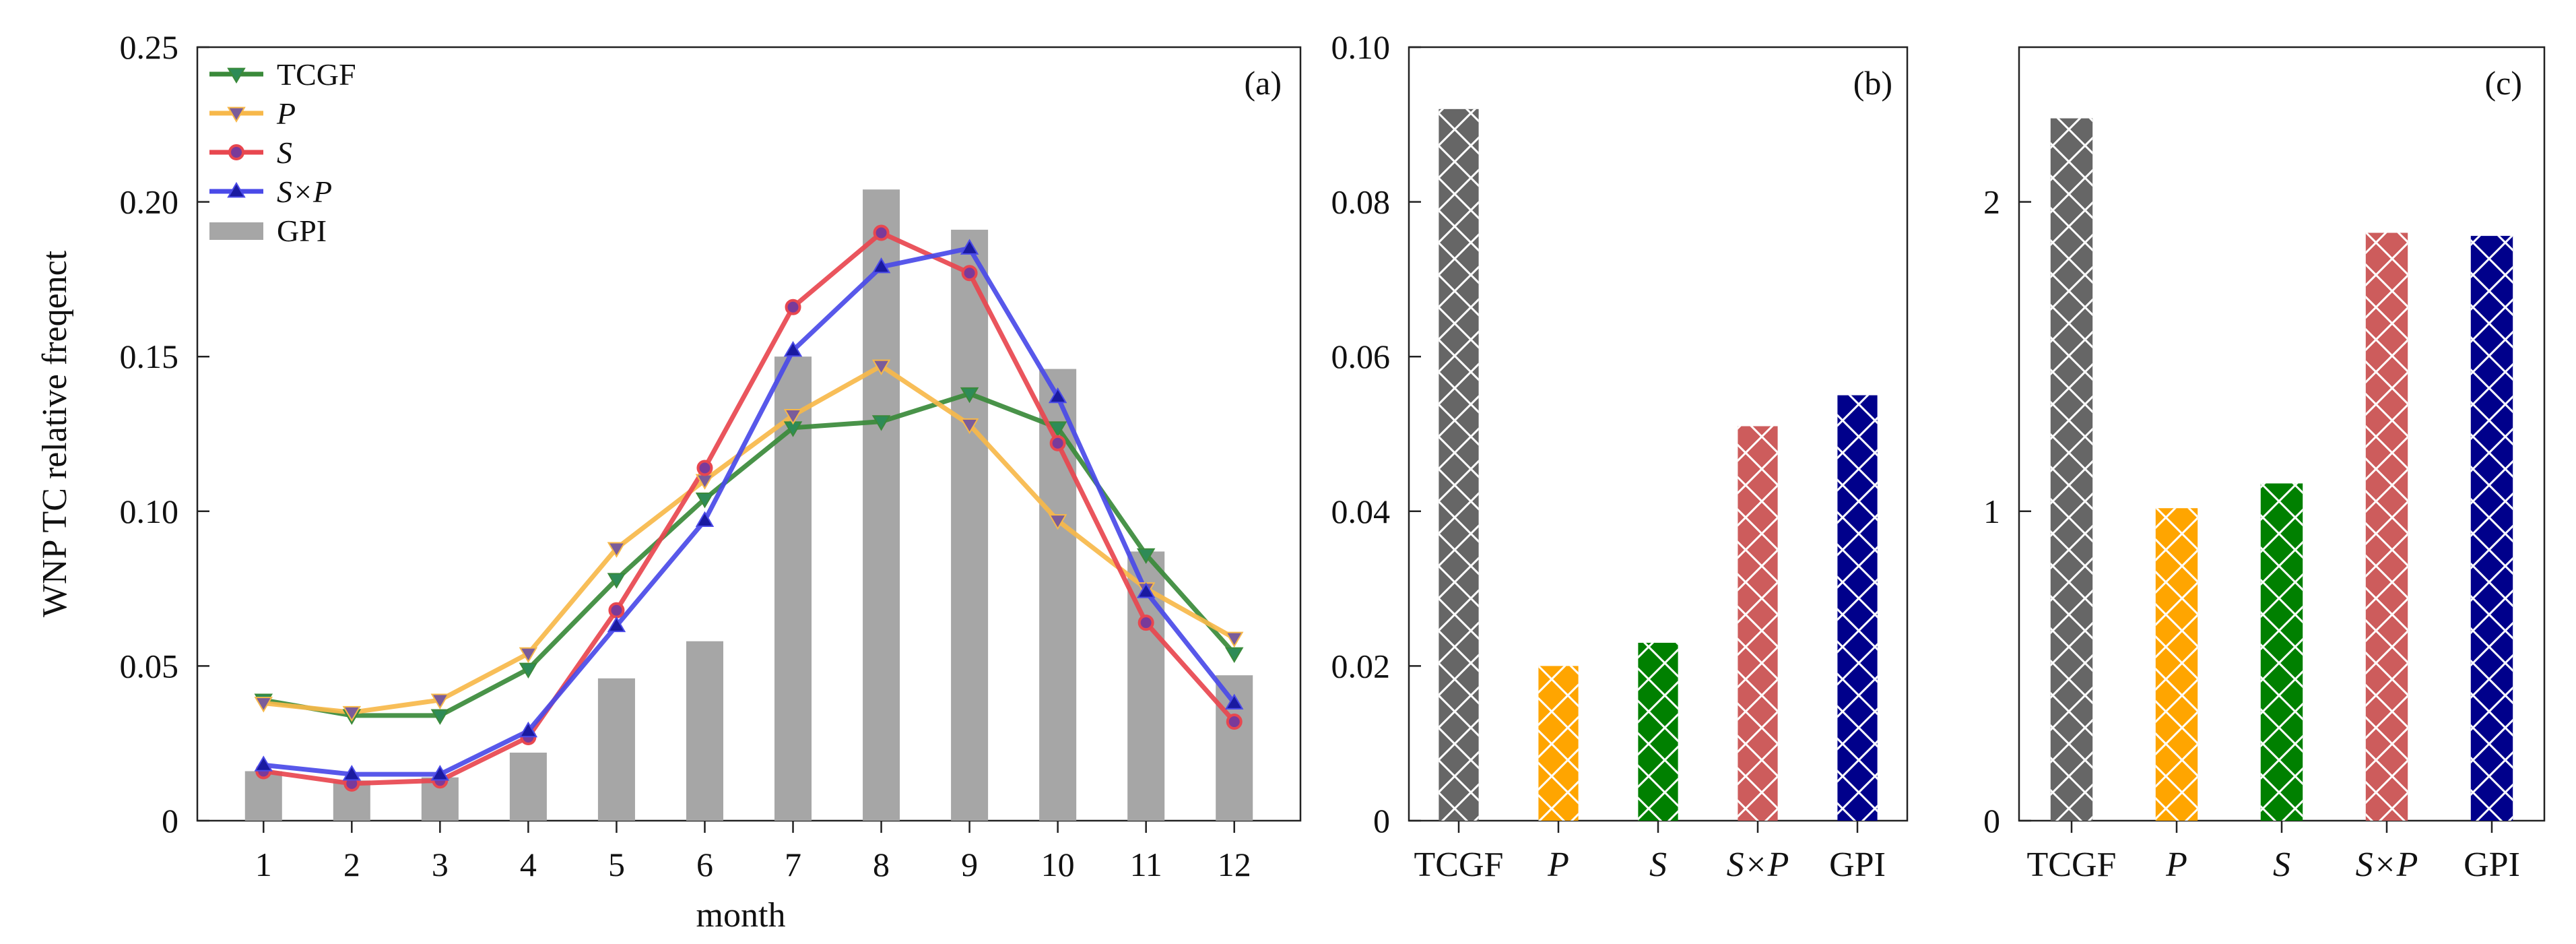 Image resolution: width=2576 pixels, height=944 pixels. What do you see at coordinates (1872, 83) in the screenshot?
I see `panel-b-tag: (b)` at bounding box center [1872, 83].